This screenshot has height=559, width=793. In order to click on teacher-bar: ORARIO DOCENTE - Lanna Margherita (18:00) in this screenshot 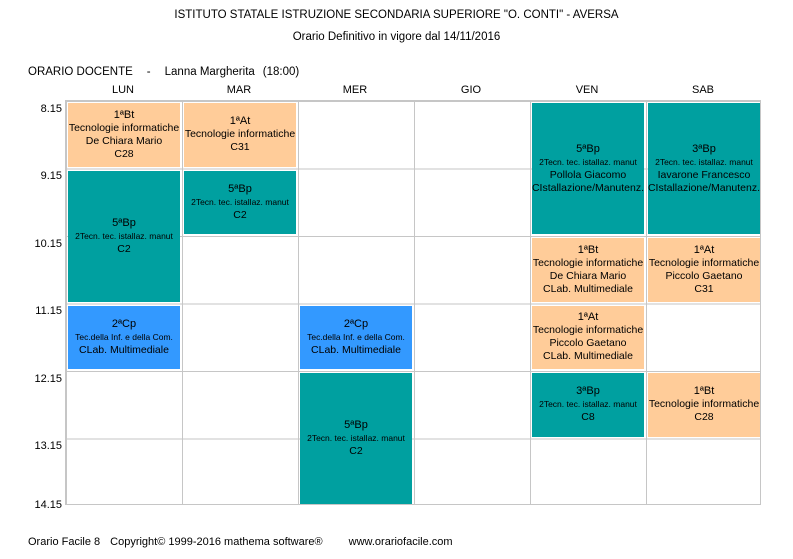, I will do `click(163, 72)`.